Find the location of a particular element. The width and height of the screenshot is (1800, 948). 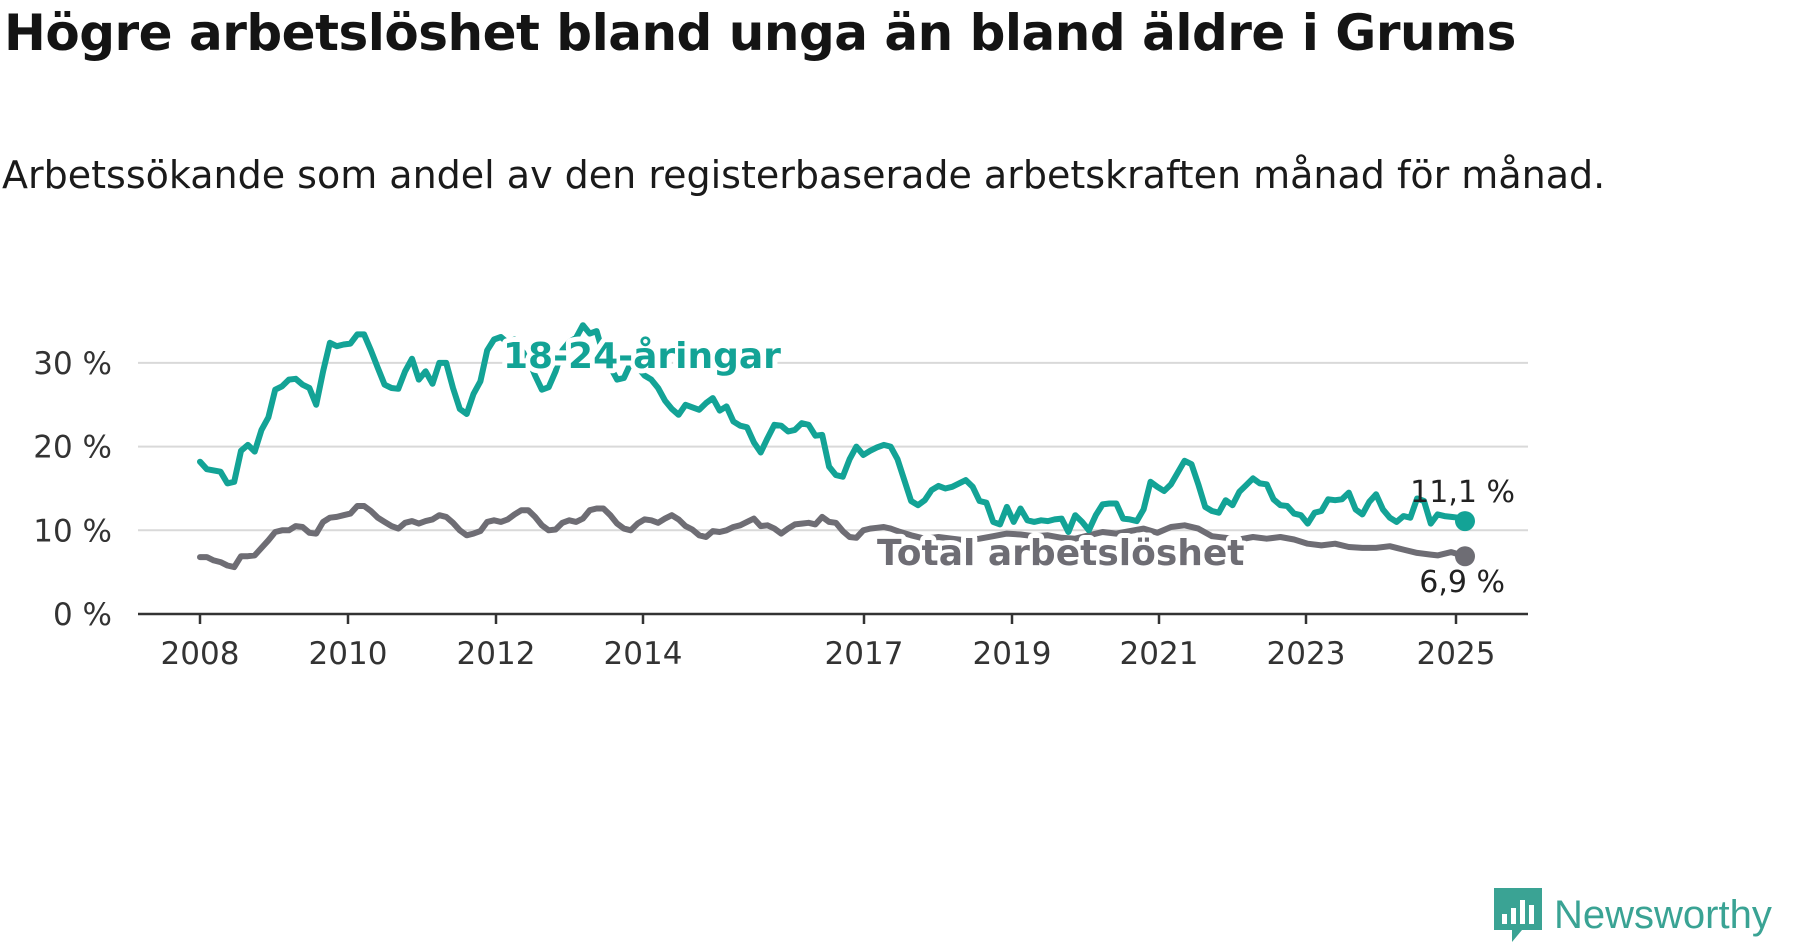

x-tick-label: 2021 is located at coordinates (1159, 654).